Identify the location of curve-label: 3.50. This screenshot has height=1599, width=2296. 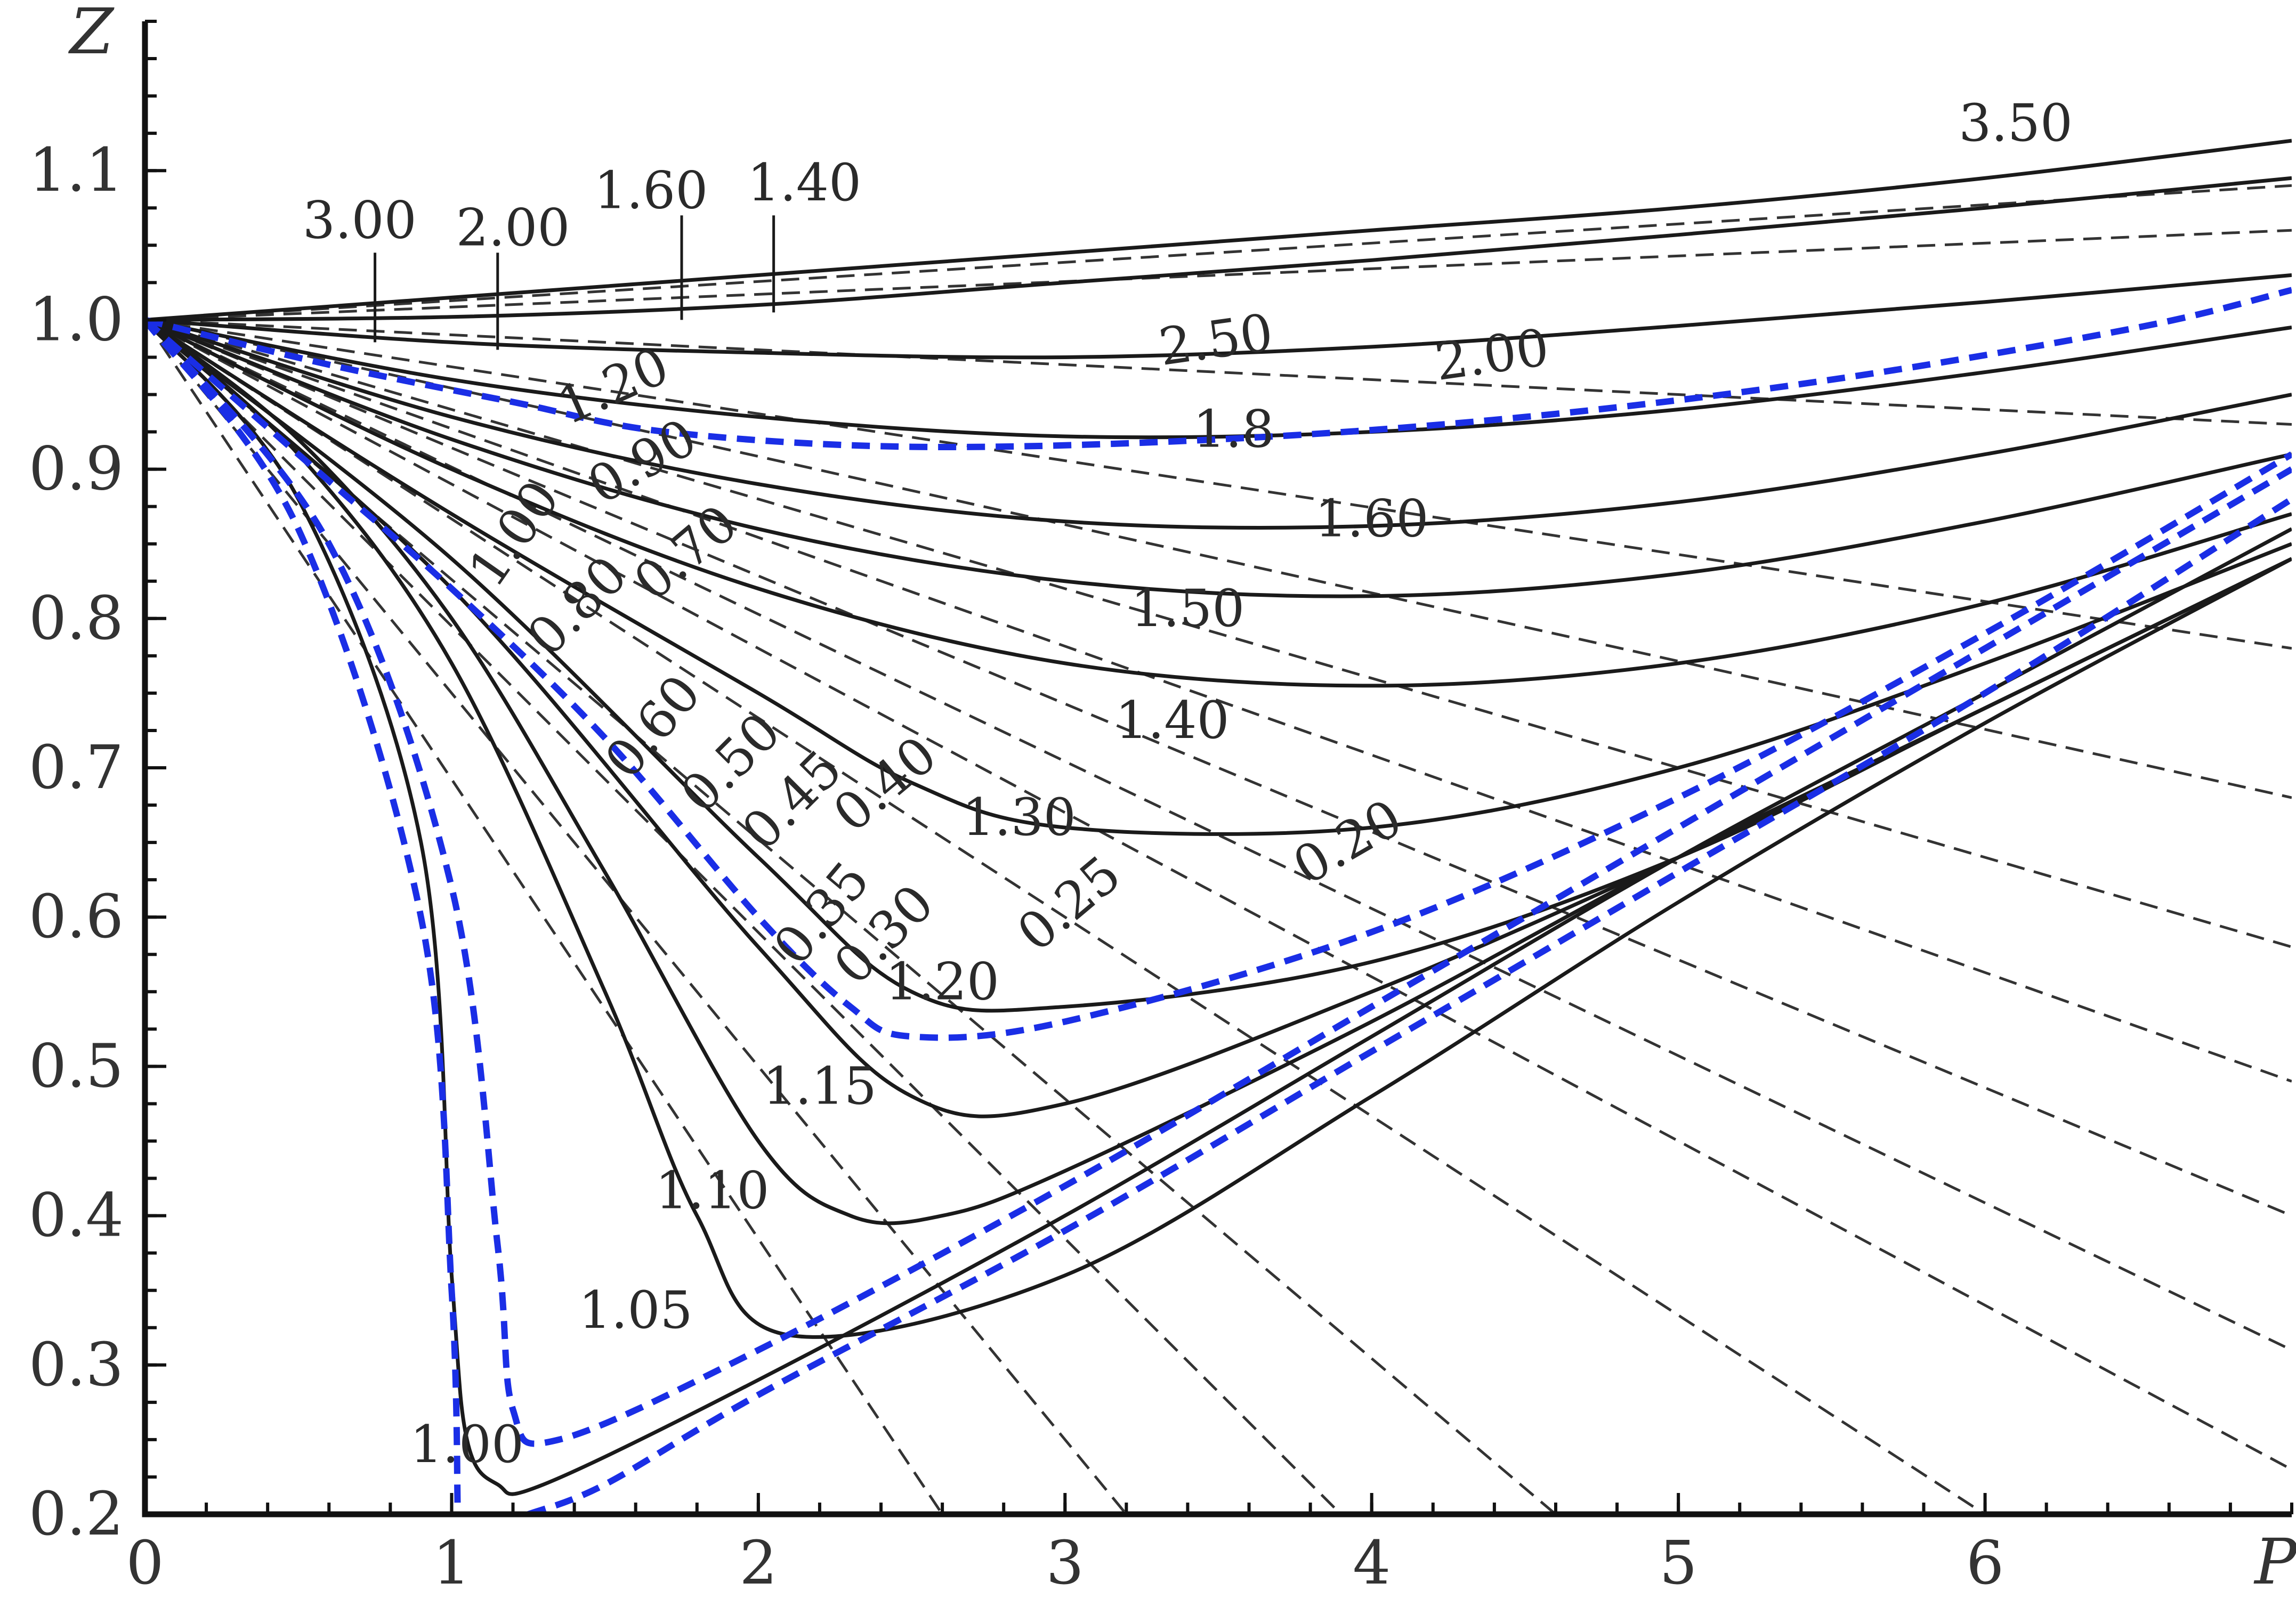
(2016, 123).